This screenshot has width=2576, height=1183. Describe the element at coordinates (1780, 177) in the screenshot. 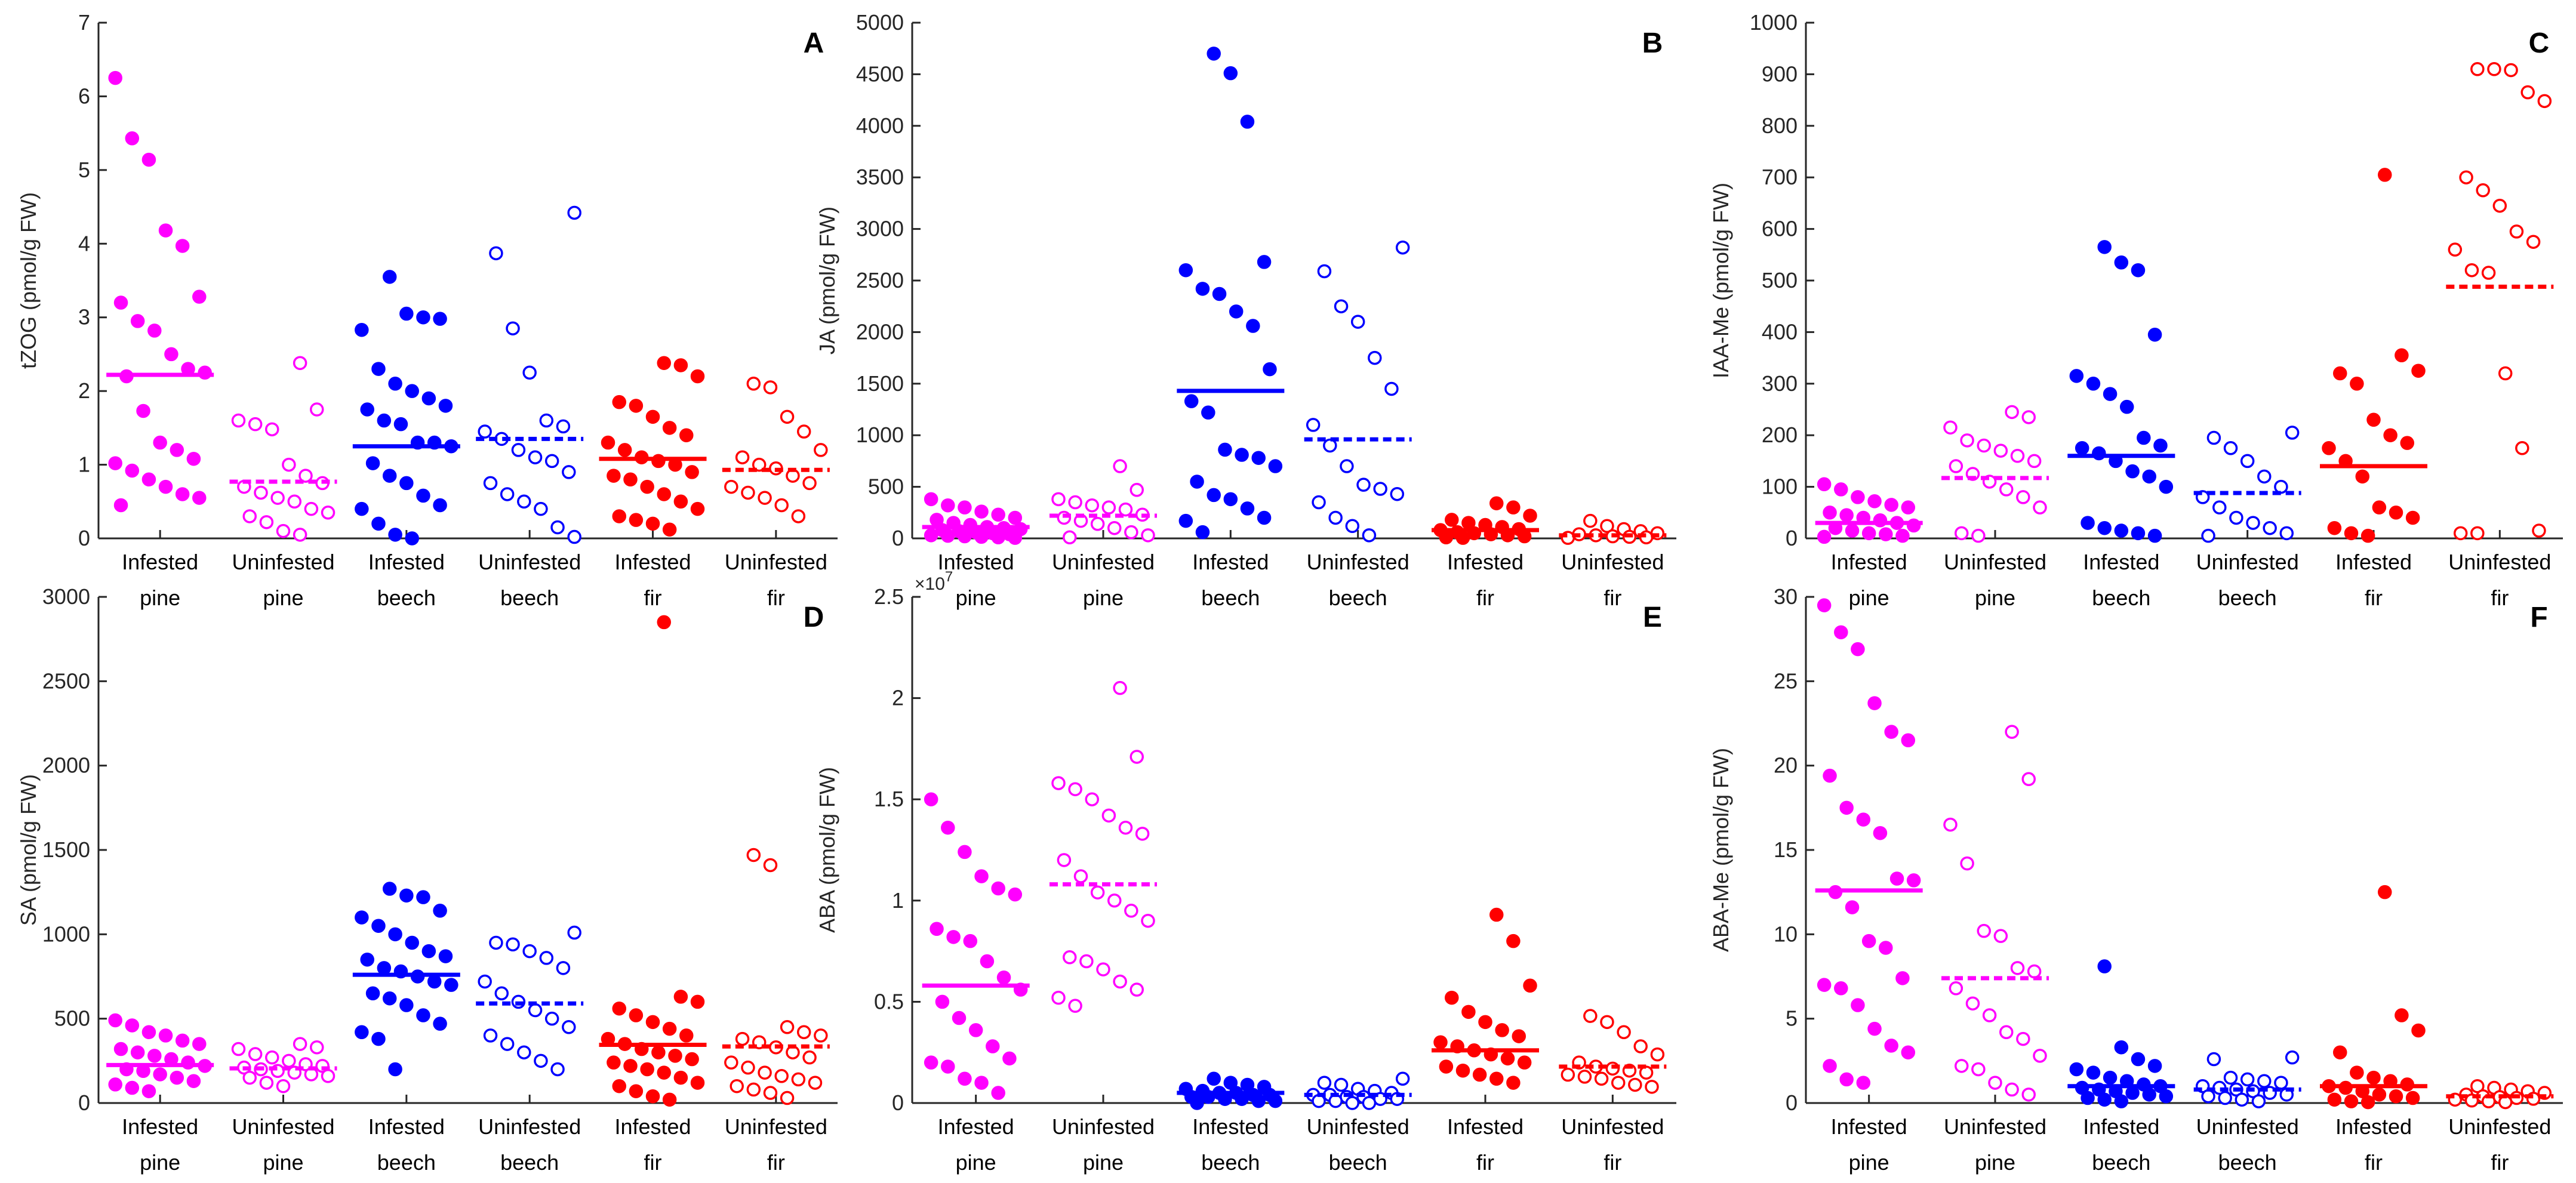

I see `y-tick-label: 700` at that location.